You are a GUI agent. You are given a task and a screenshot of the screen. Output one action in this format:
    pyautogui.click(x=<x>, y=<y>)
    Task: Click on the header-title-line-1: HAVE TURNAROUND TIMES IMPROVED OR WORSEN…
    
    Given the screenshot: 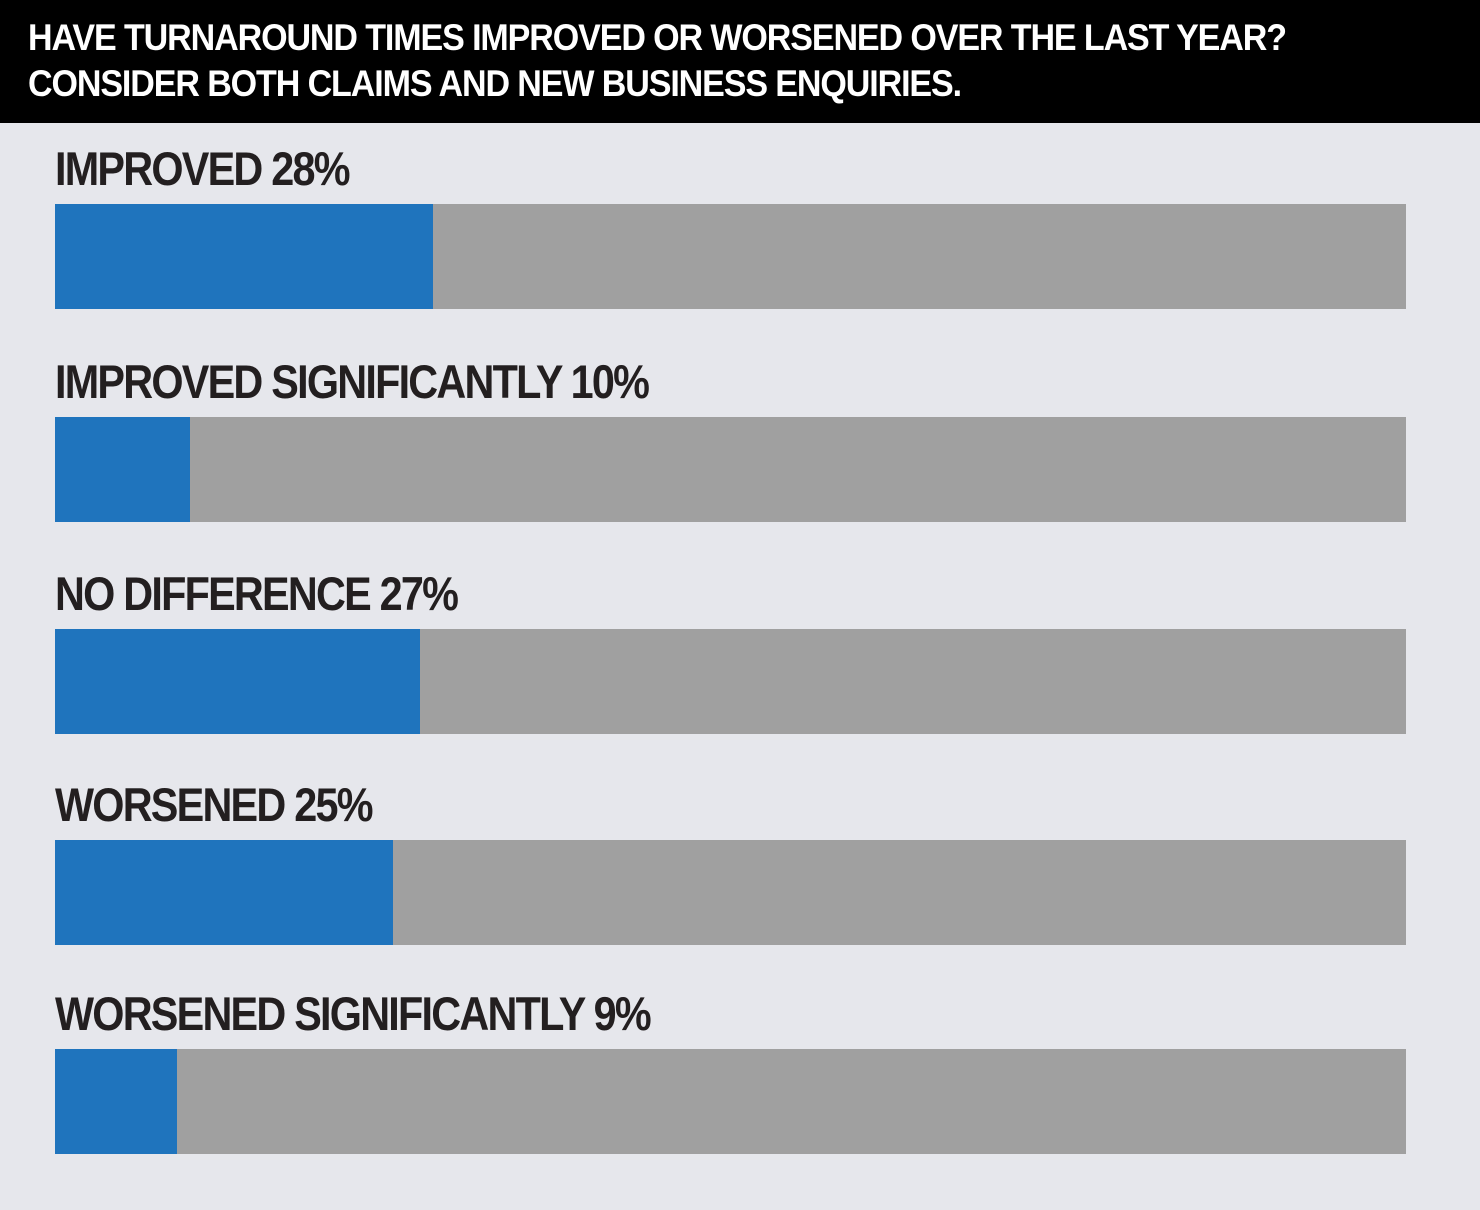 What is the action you would take?
    pyautogui.click(x=657, y=37)
    